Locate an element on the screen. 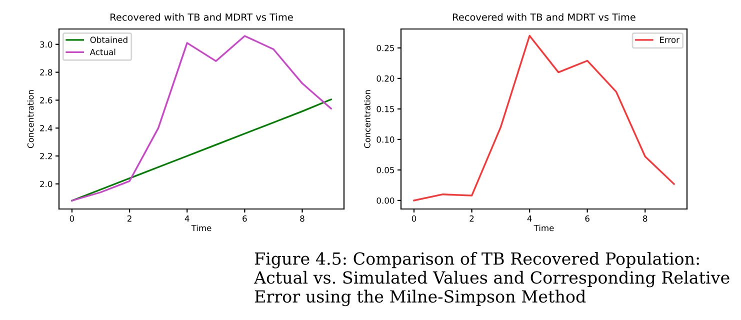  line-series is located at coordinates (201, 150).